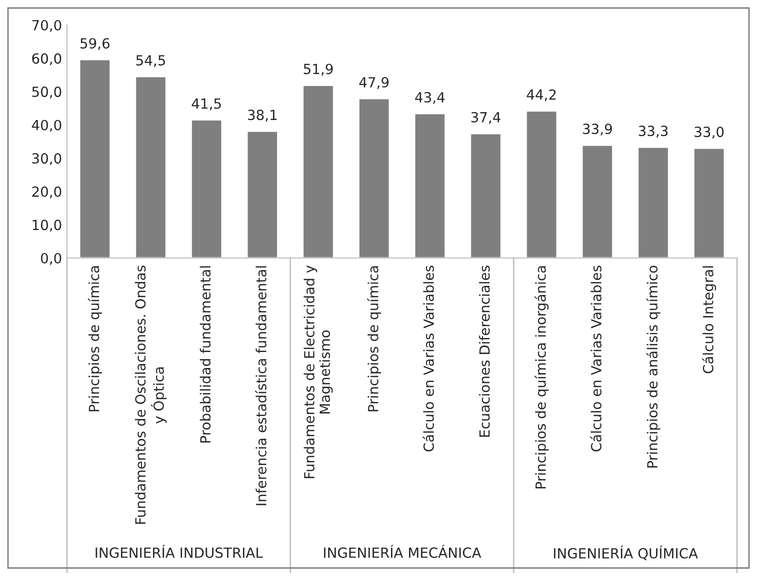 The image size is (757, 576). What do you see at coordinates (262, 116) in the screenshot?
I see `data-label: 38,1` at bounding box center [262, 116].